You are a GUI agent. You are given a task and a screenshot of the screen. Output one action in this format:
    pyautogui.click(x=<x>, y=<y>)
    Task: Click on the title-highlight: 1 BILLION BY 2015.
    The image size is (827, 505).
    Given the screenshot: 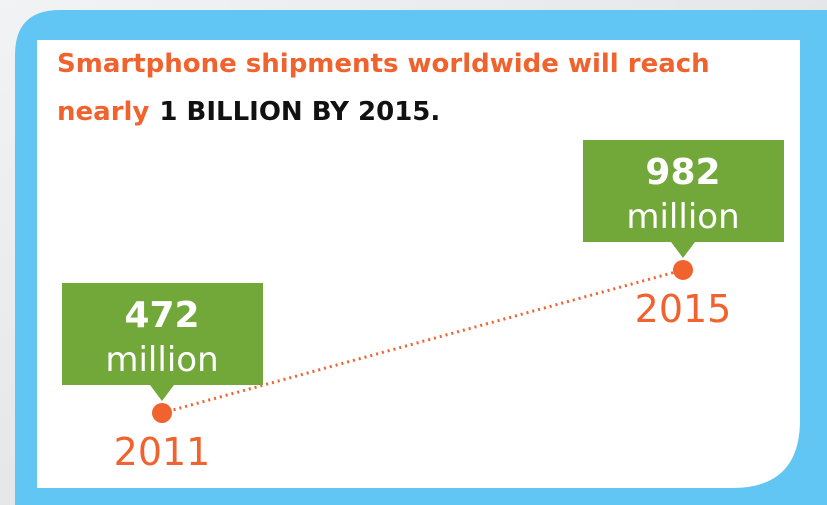 What is the action you would take?
    pyautogui.click(x=299, y=112)
    